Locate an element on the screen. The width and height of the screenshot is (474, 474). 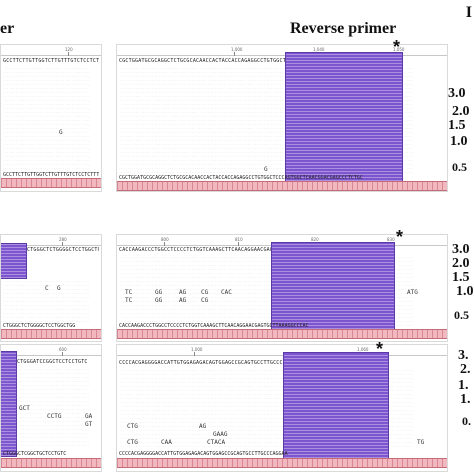
ruler: 280 is located at coordinates (51, 241).